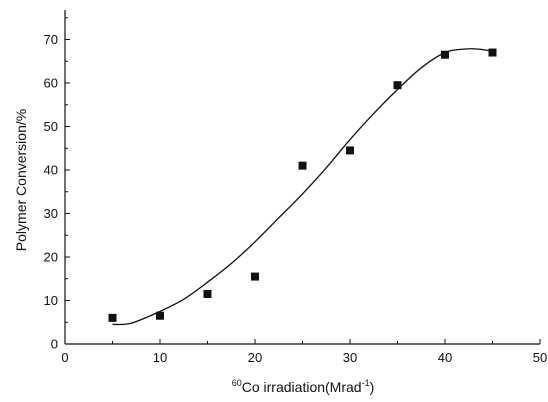 Image resolution: width=548 pixels, height=402 pixels. I want to click on x-axis-ticks: 0 10 20 30 40 50, so click(304, 352).